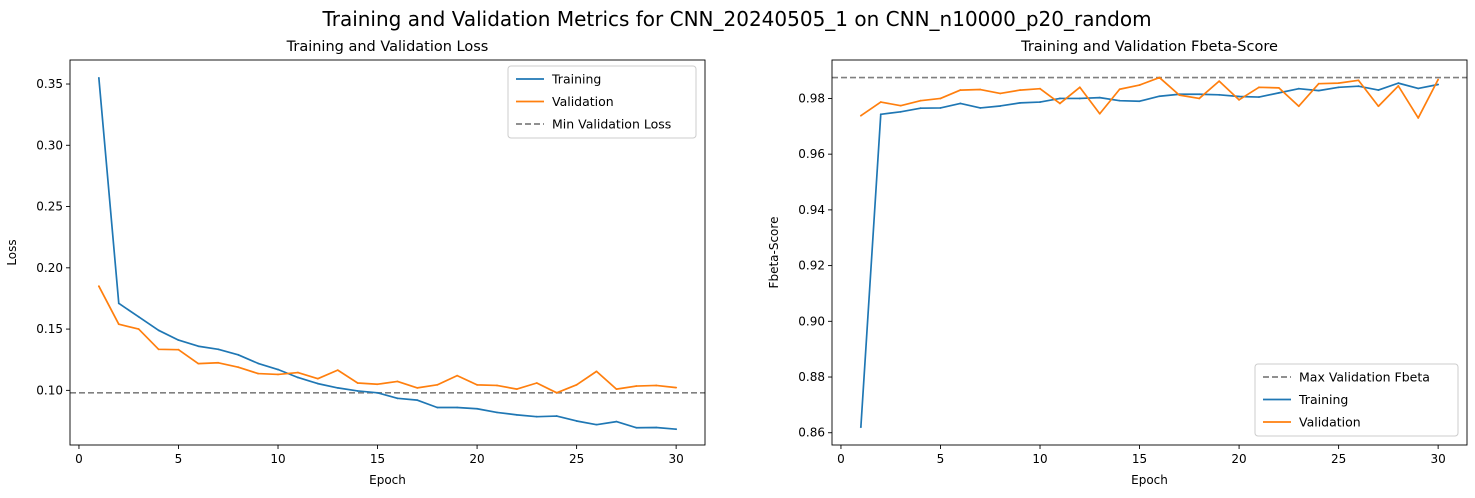 The width and height of the screenshot is (1475, 498). What do you see at coordinates (576, 79) in the screenshot?
I see `chart-0-legend-label-training: Training` at bounding box center [576, 79].